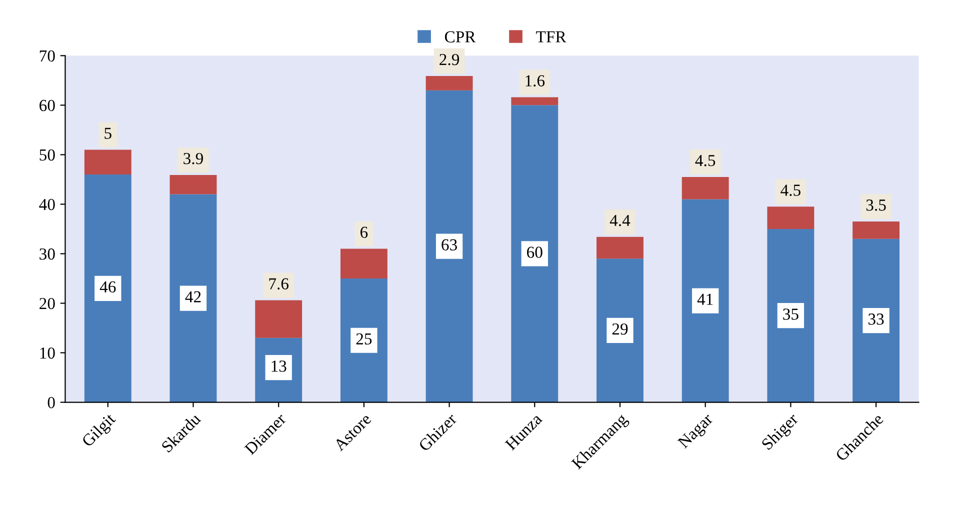  Describe the element at coordinates (535, 81) in the screenshot. I see `data-label: 1.6` at that location.